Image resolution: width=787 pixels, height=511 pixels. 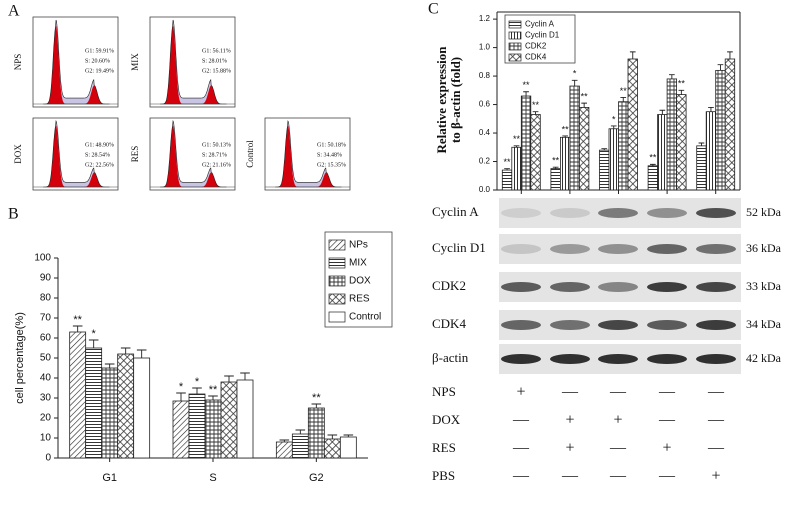 What do you see at coordinates (216, 166) in the screenshot?
I see `phase-percentage: G2: 21.16%` at bounding box center [216, 166].